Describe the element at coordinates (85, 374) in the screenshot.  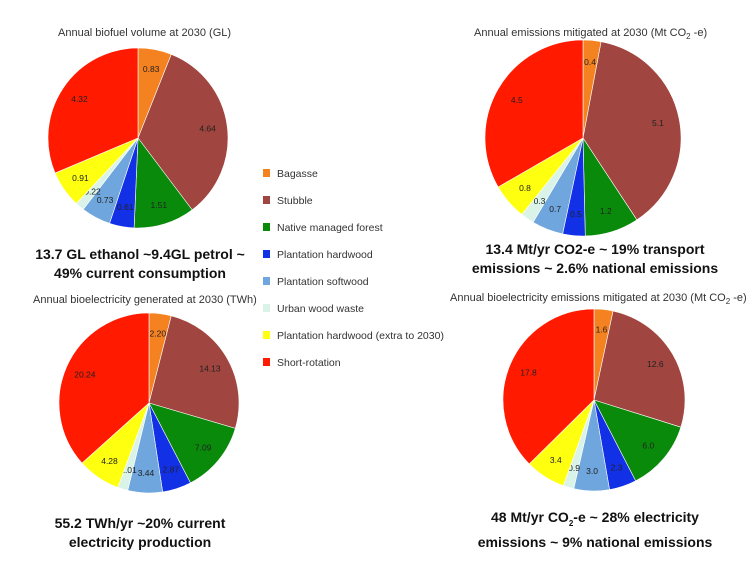
I see `pie-data-label: 20.24` at that location.